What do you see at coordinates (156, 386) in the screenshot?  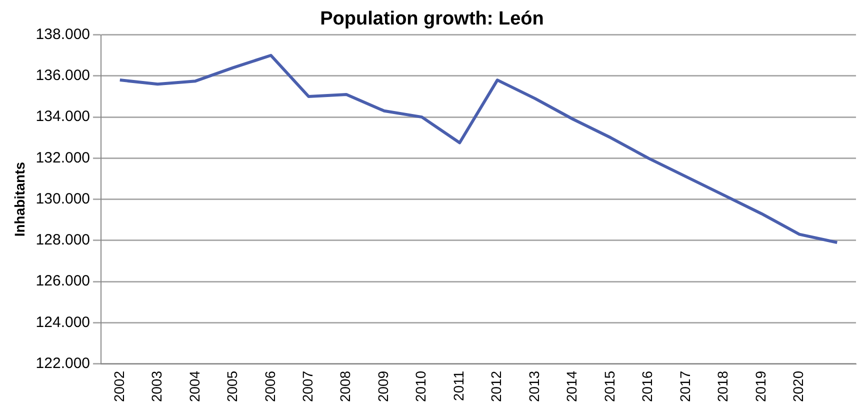 I see `x-tick-label: 2003` at bounding box center [156, 386].